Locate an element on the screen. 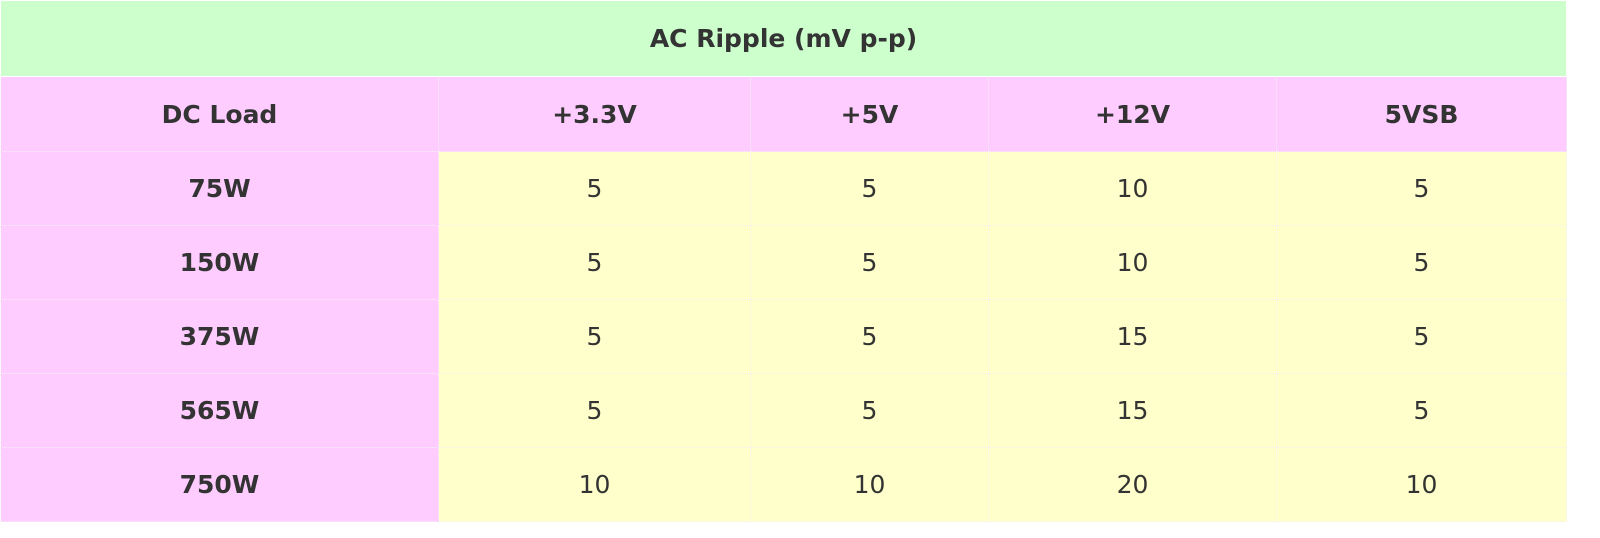 This screenshot has height=538, width=1600. table-row: 75W 5 5 10 5 is located at coordinates (783, 188).